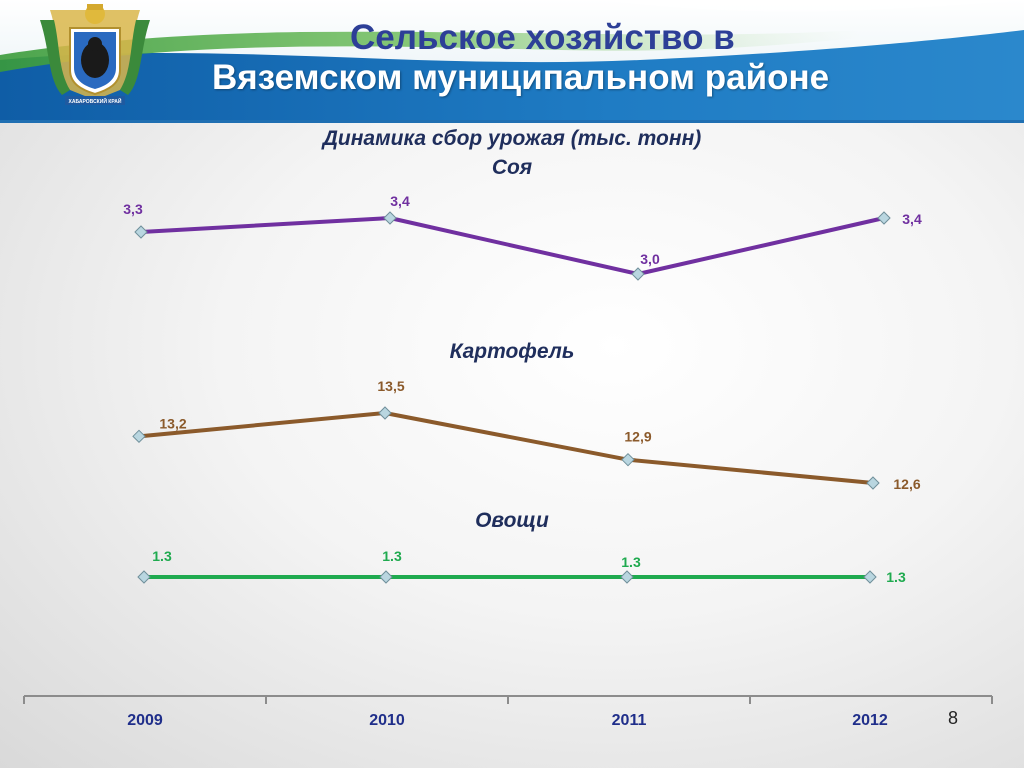 Image resolution: width=1024 pixels, height=768 pixels. What do you see at coordinates (145, 720) in the screenshot?
I see `x-tick-label-2009: 2009` at bounding box center [145, 720].